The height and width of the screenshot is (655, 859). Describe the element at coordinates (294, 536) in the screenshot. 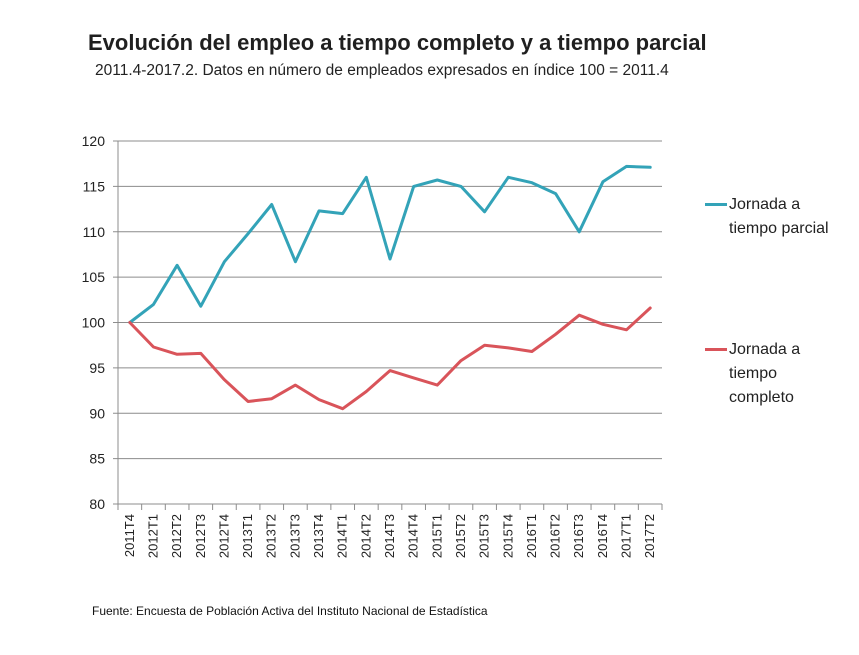

I see `x-tick-label: 2013T3` at that location.